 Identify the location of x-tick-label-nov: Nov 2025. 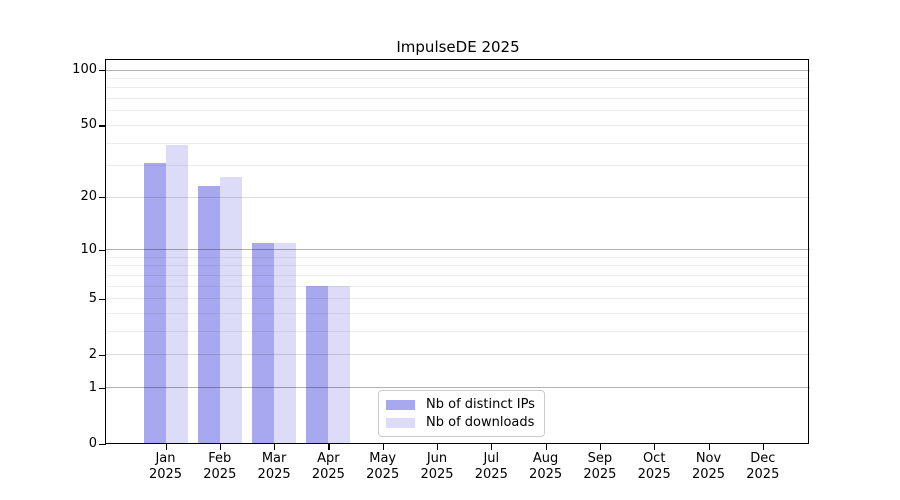
(708, 466).